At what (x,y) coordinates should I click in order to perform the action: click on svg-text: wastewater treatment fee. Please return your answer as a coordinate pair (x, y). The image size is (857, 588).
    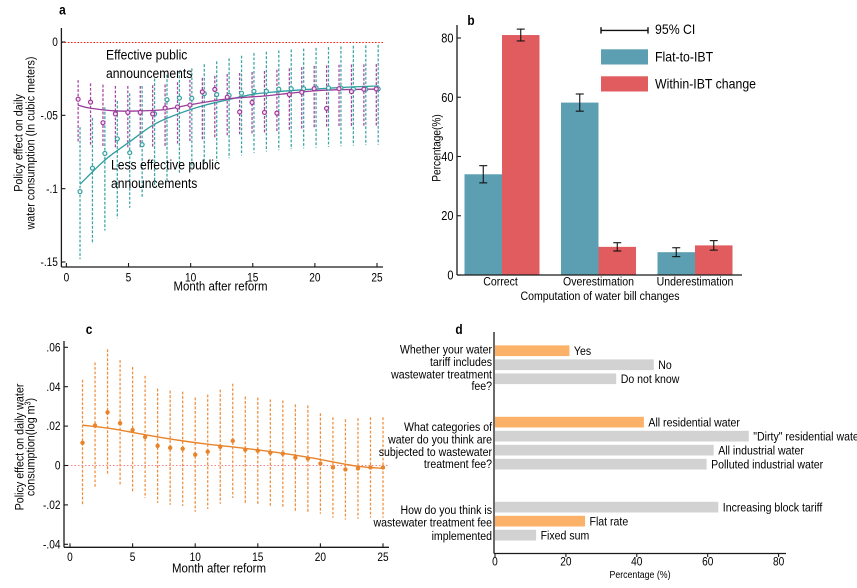
    Looking at the image, I should click on (432, 523).